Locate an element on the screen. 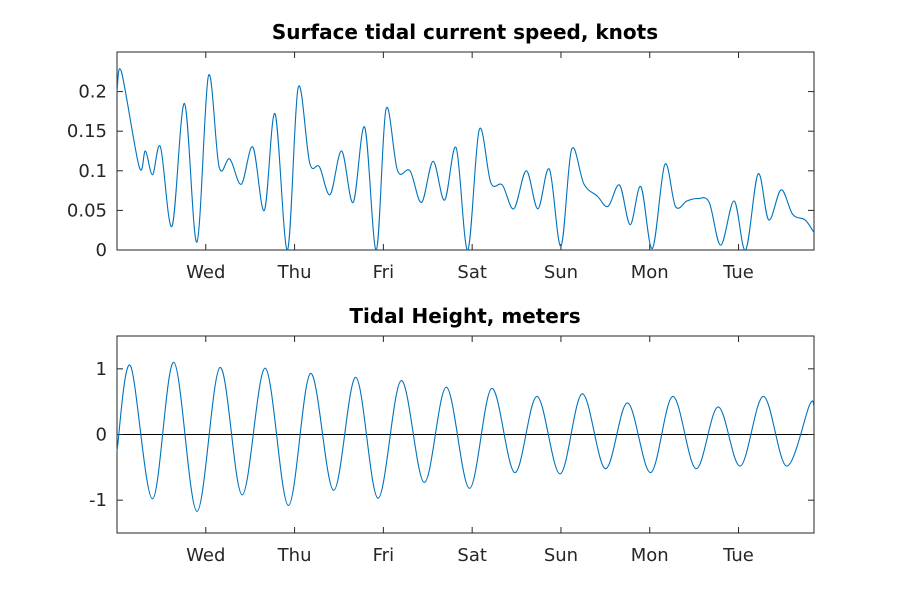 The width and height of the screenshot is (900, 600). current-speed-x-tick-label: Sat is located at coordinates (472, 272).